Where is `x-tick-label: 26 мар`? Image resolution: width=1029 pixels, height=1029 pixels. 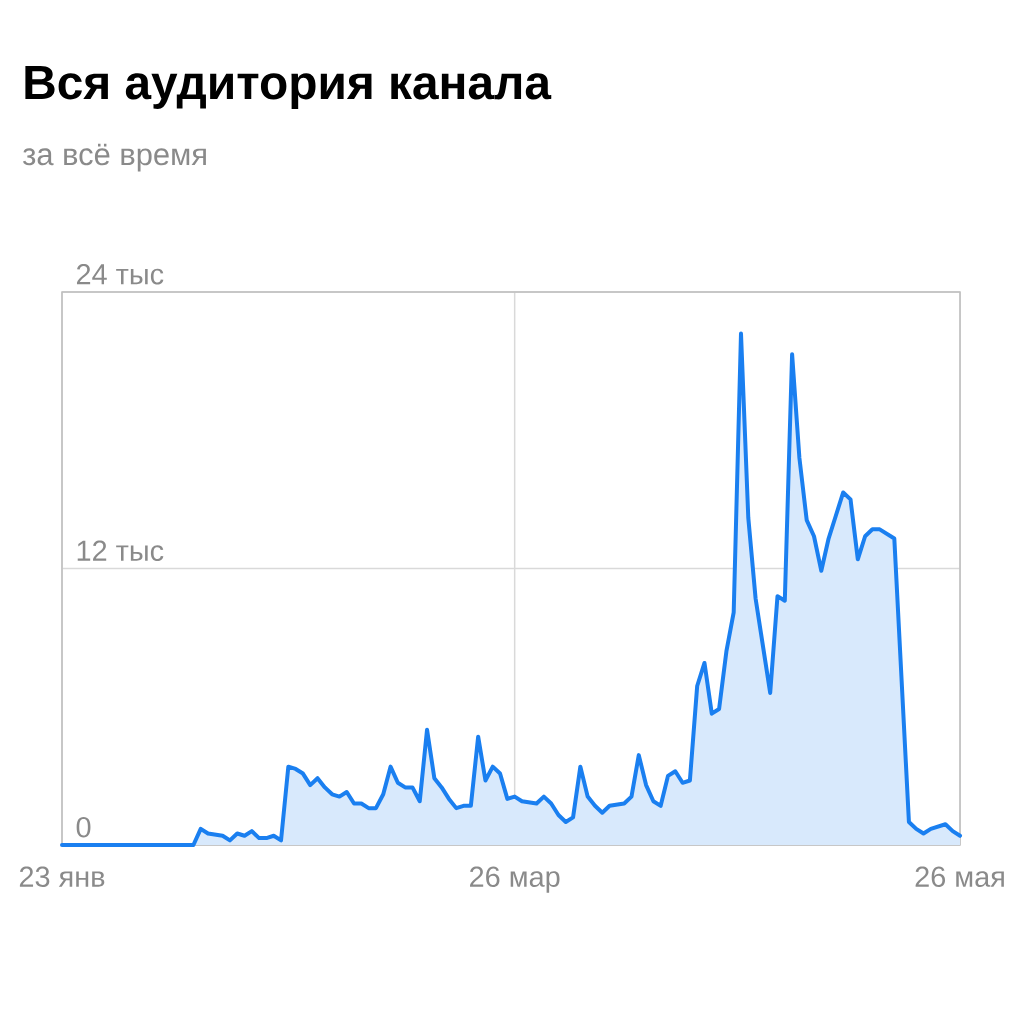
x-tick-label: 26 мар is located at coordinates (515, 879).